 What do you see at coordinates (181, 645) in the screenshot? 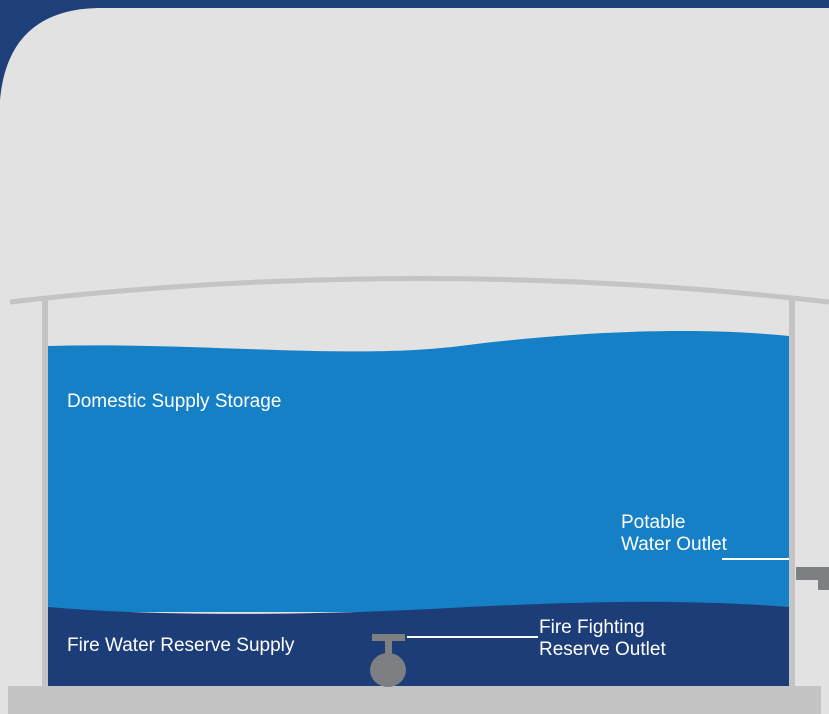
I see `fire-water-reserve-supply-label: Fire Water Reserve Supply` at bounding box center [181, 645].